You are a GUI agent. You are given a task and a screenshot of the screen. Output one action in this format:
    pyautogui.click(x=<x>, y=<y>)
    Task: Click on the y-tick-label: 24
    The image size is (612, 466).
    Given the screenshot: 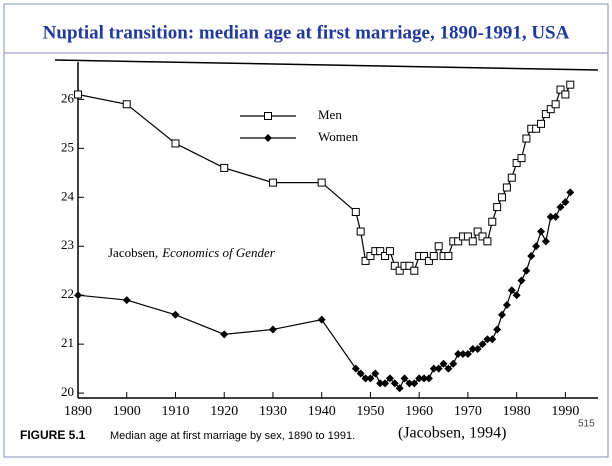 What is the action you would take?
    pyautogui.click(x=68, y=195)
    